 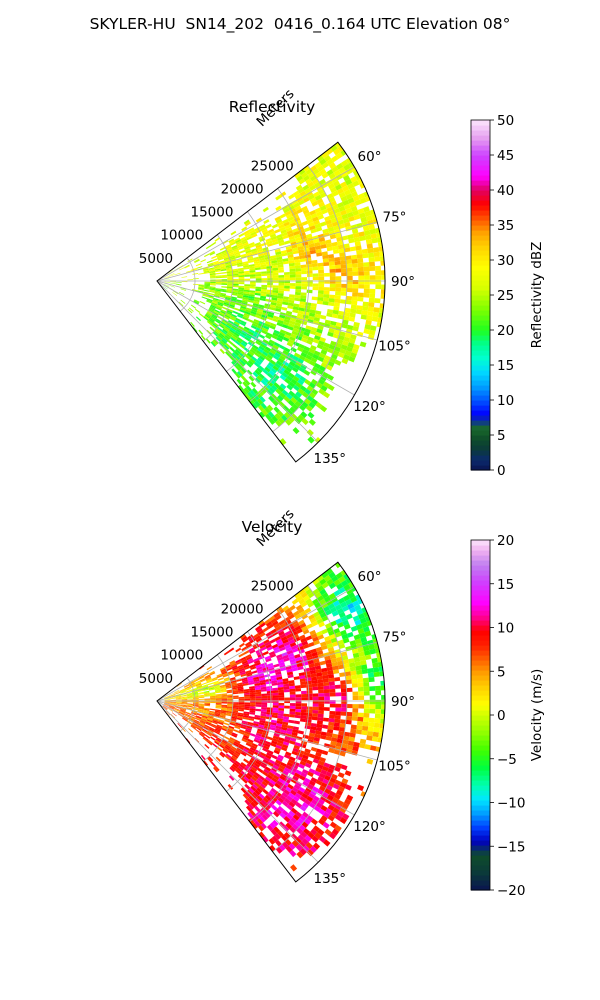 I want to click on colorbar-tick-label: 45, so click(x=505, y=156).